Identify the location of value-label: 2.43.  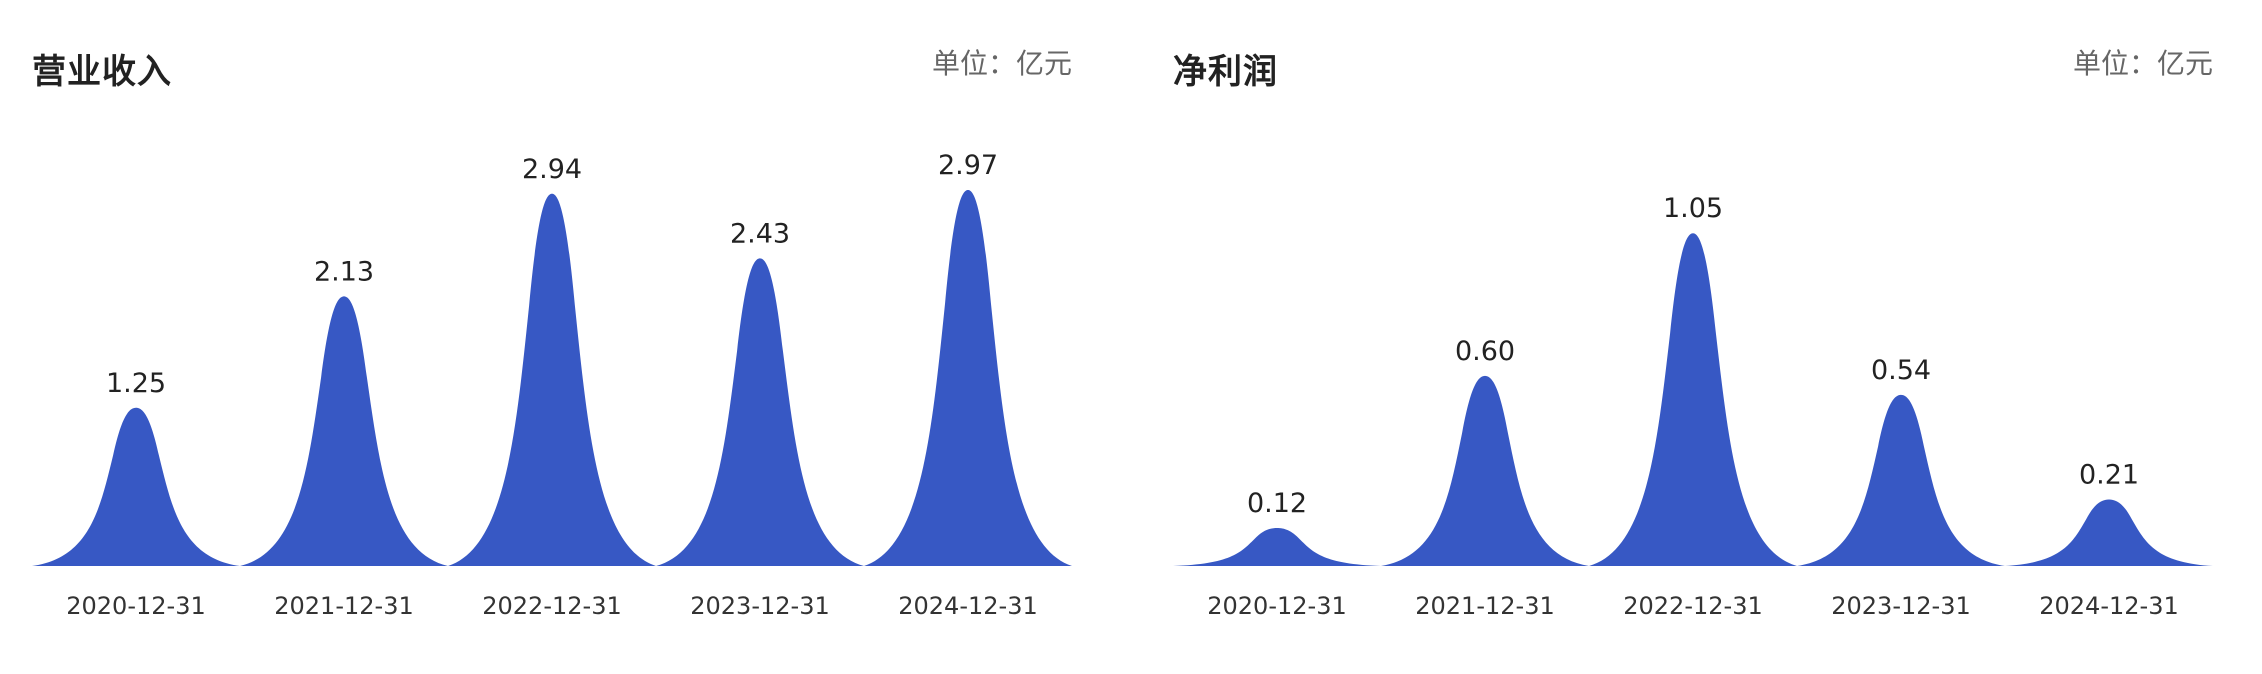
(760, 233).